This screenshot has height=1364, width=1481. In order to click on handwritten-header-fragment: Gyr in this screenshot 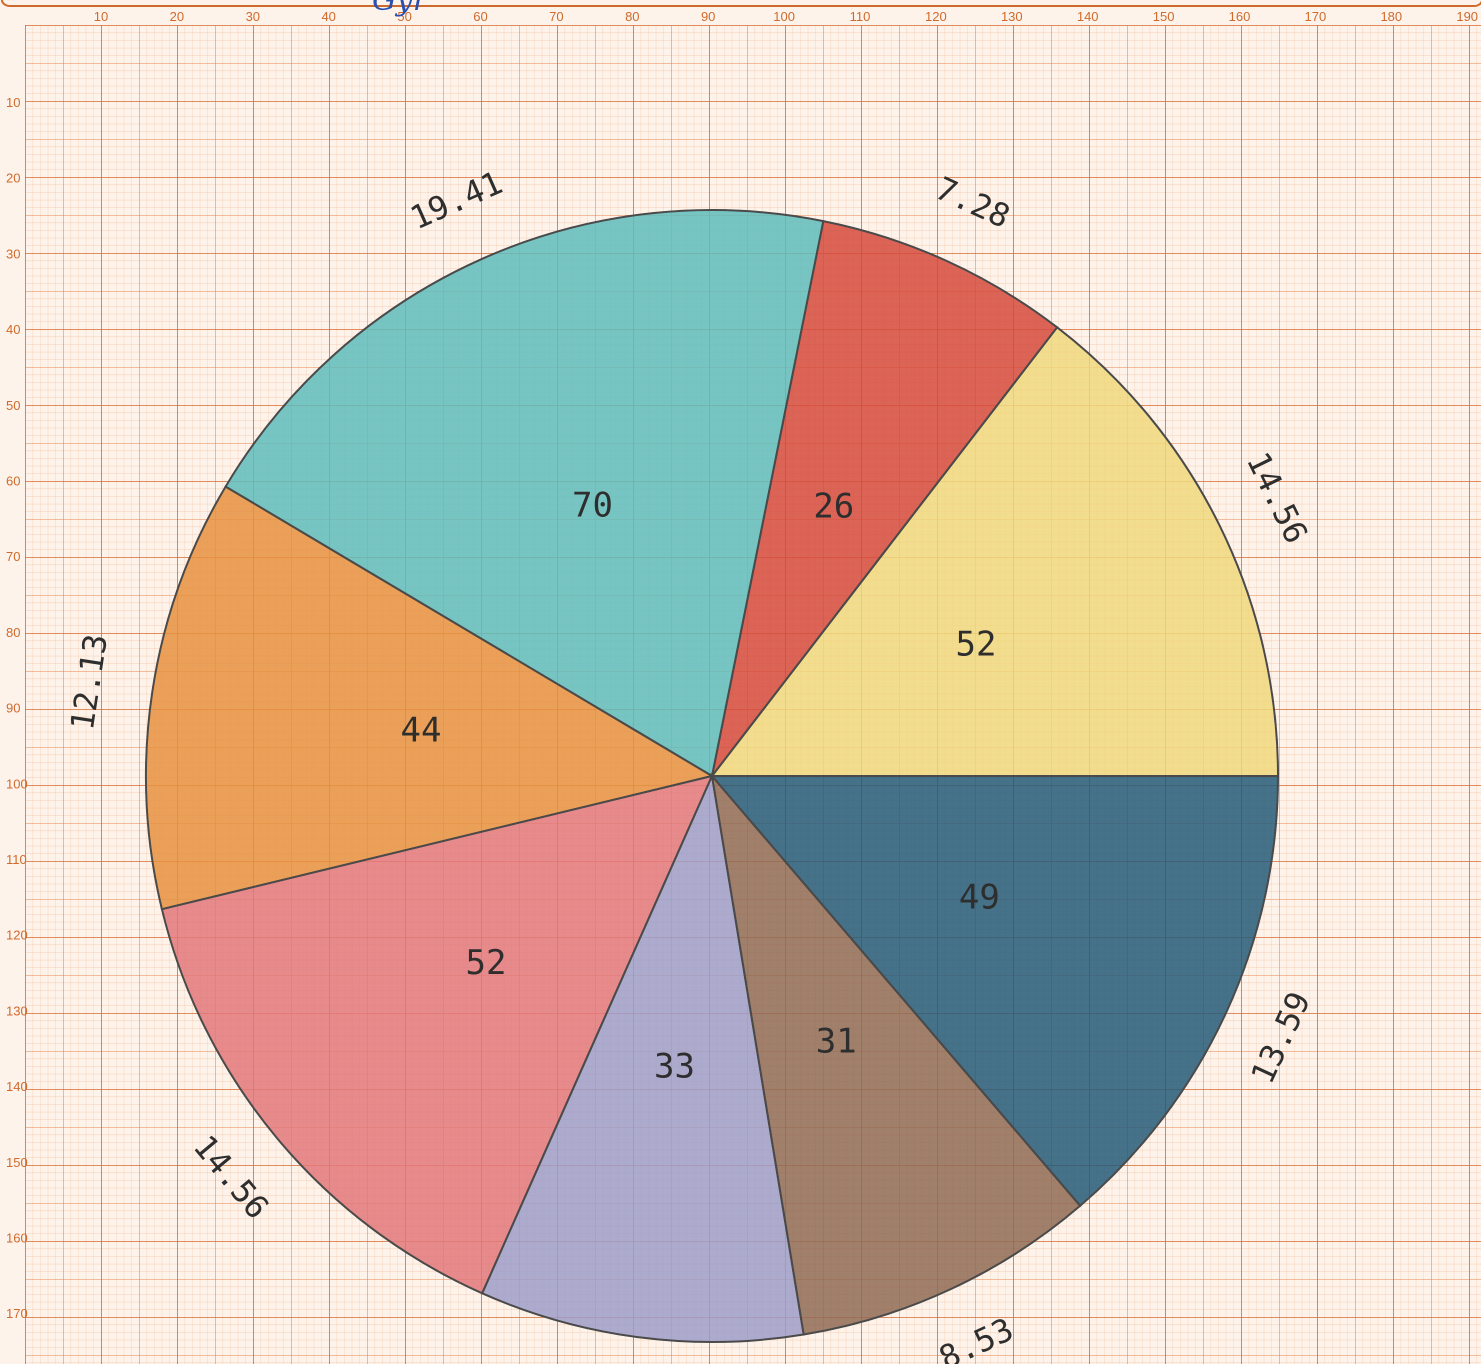, I will do `click(400, 9)`.